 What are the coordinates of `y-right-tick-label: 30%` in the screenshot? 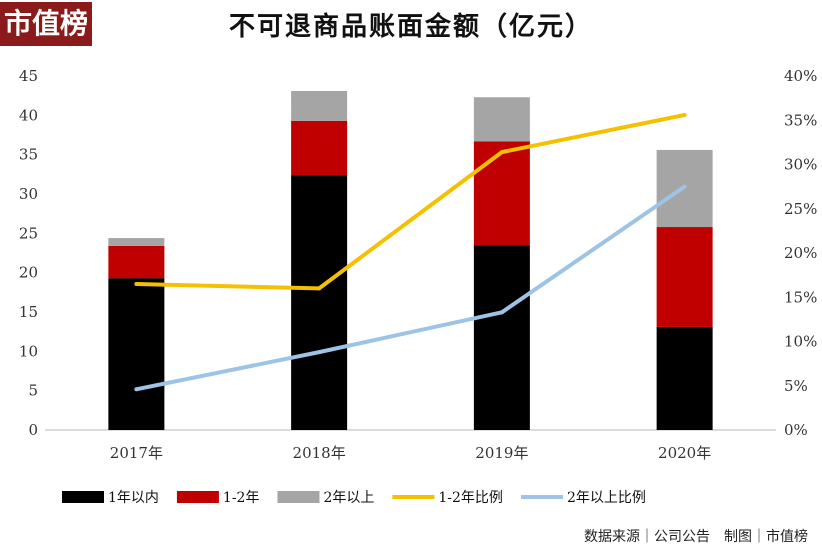 It's located at (800, 165).